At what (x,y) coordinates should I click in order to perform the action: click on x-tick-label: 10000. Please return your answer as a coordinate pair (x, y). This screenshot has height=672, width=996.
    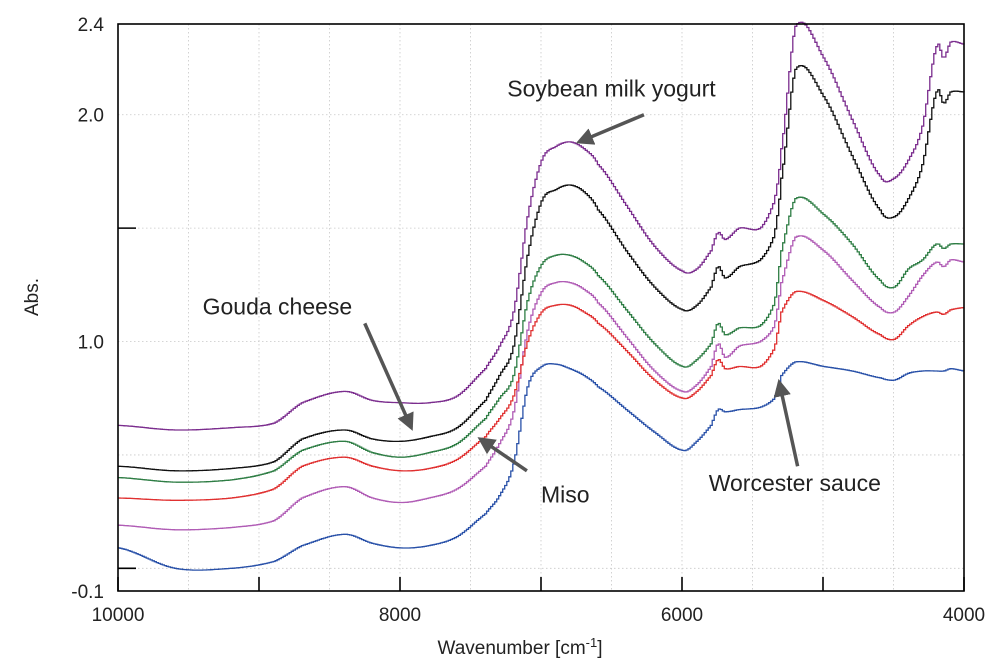
    Looking at the image, I should click on (118, 615).